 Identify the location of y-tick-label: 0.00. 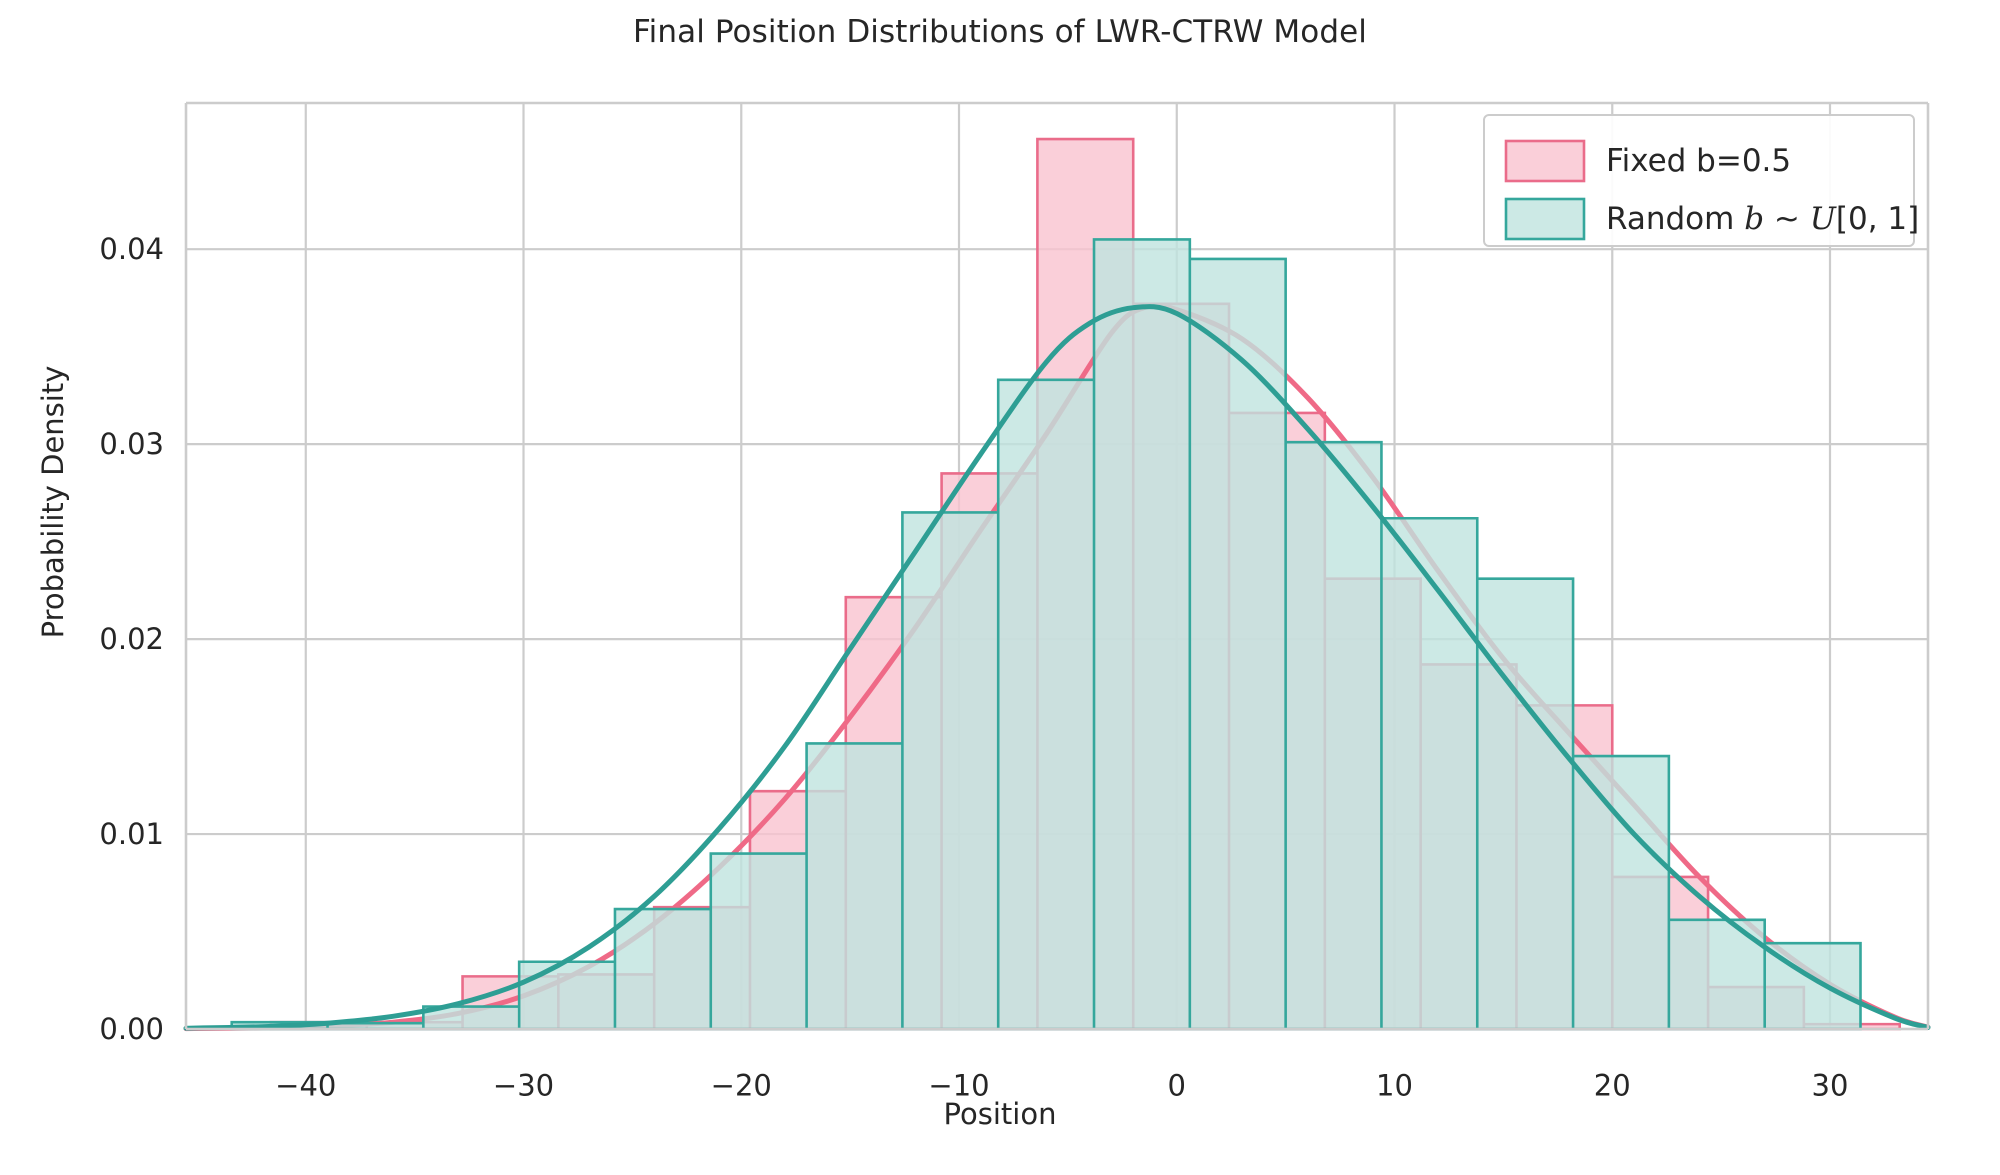
(131, 1029).